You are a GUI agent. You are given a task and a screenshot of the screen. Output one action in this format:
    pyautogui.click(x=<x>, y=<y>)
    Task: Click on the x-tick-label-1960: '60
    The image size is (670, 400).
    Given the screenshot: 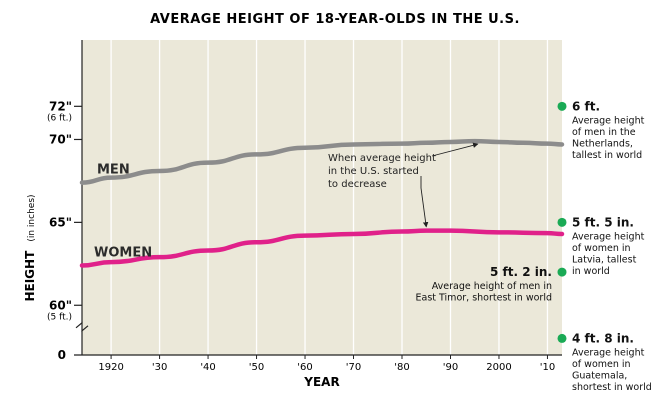 What is the action you would take?
    pyautogui.click(x=304, y=367)
    